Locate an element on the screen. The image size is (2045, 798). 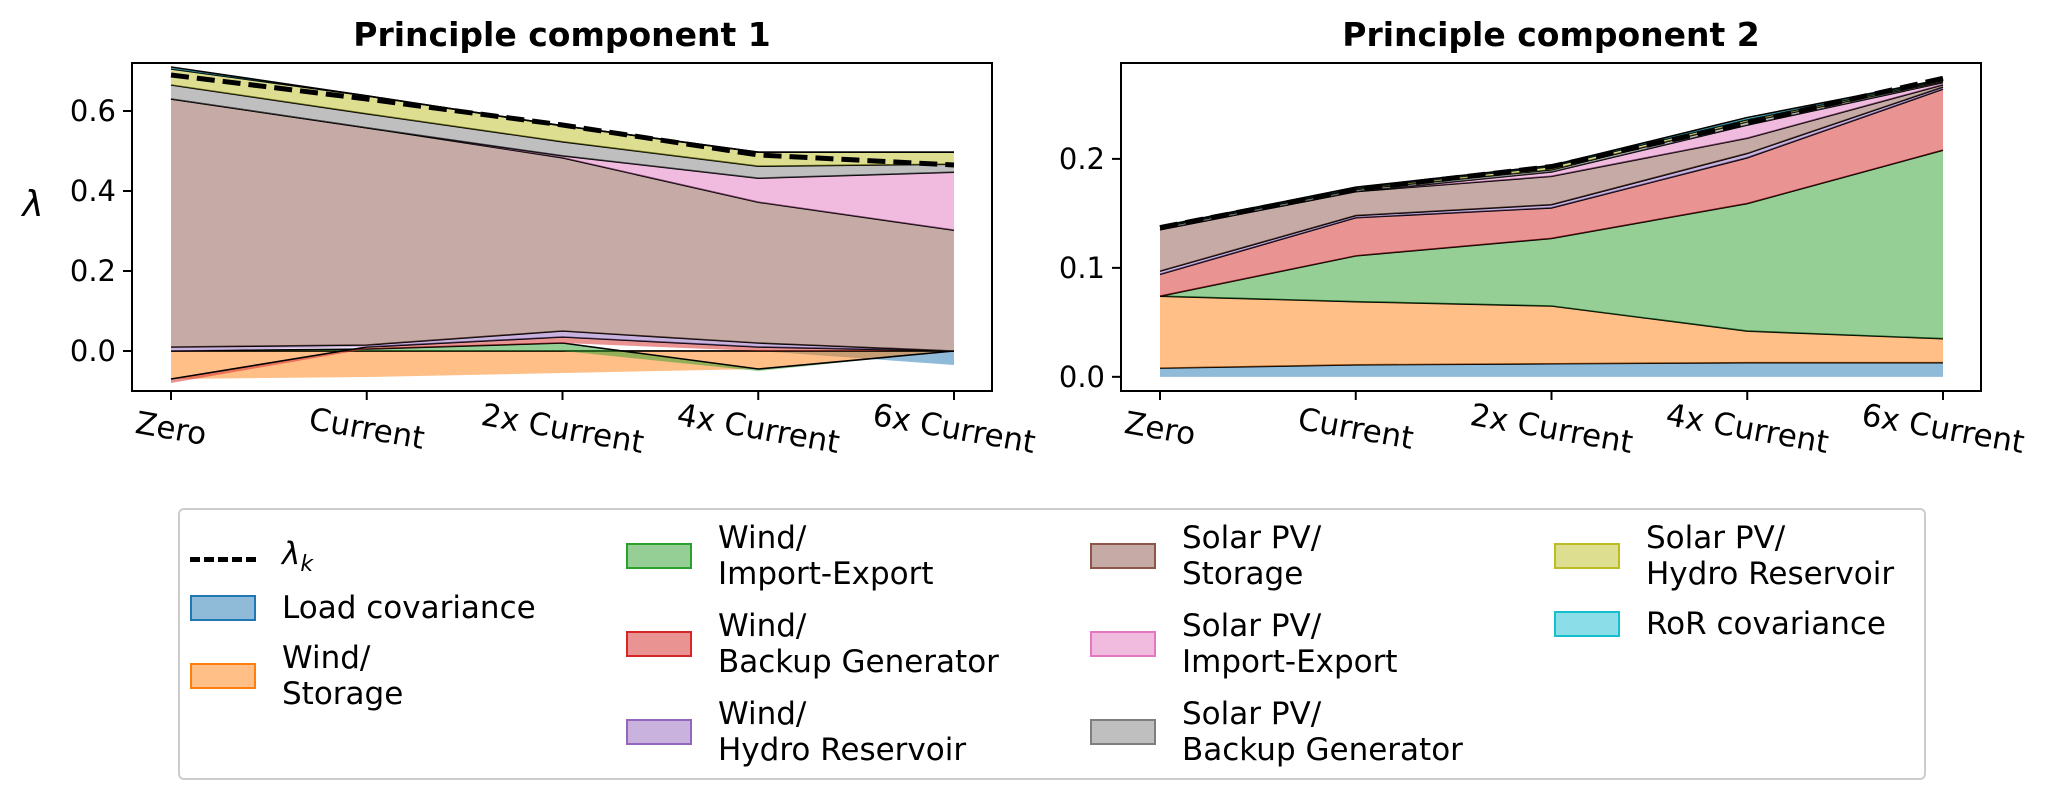
legend-swatch-wind-storage is located at coordinates (223, 676).